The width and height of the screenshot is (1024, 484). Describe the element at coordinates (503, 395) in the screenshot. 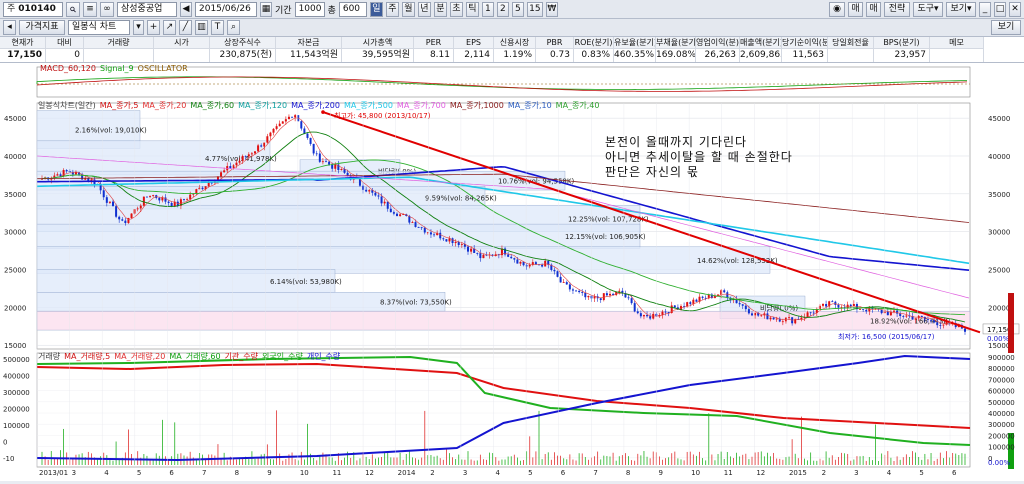

I see `institution-line` at that location.